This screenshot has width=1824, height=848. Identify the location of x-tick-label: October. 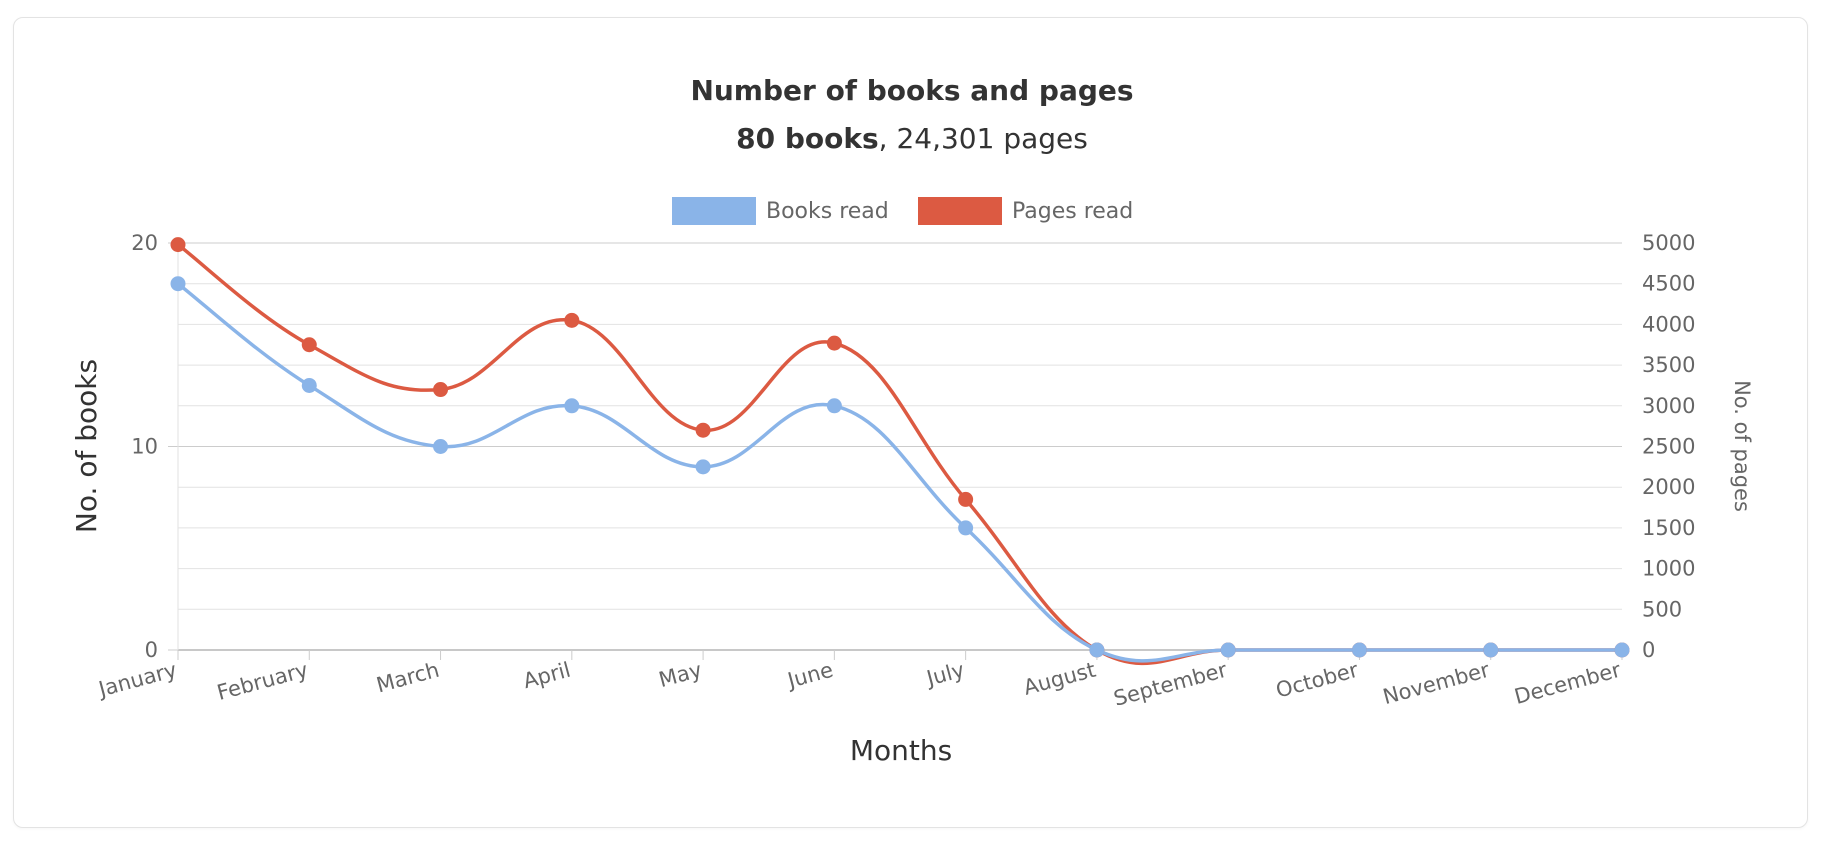
(1317, 680).